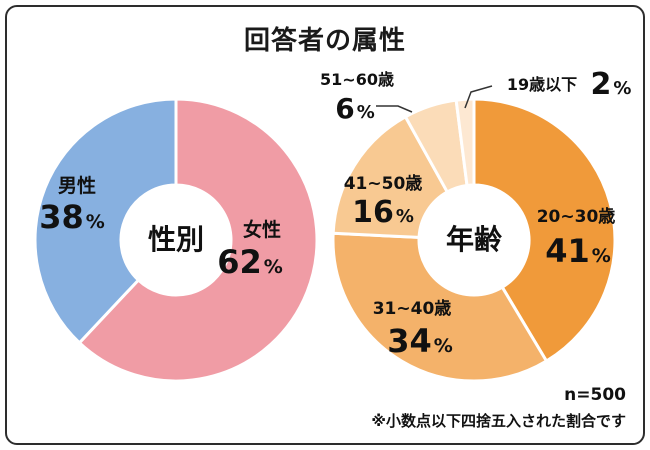 The width and height of the screenshot is (650, 450). I want to click on age-value-20-30: 41%, so click(578, 251).